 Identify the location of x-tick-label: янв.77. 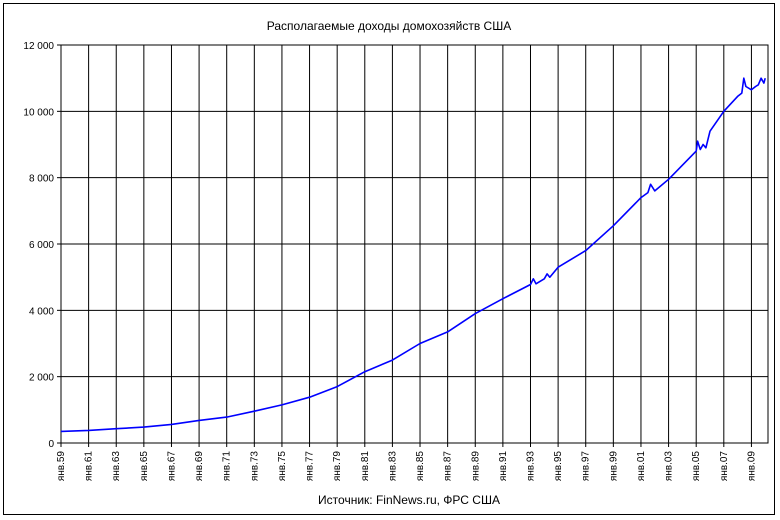
(310, 466).